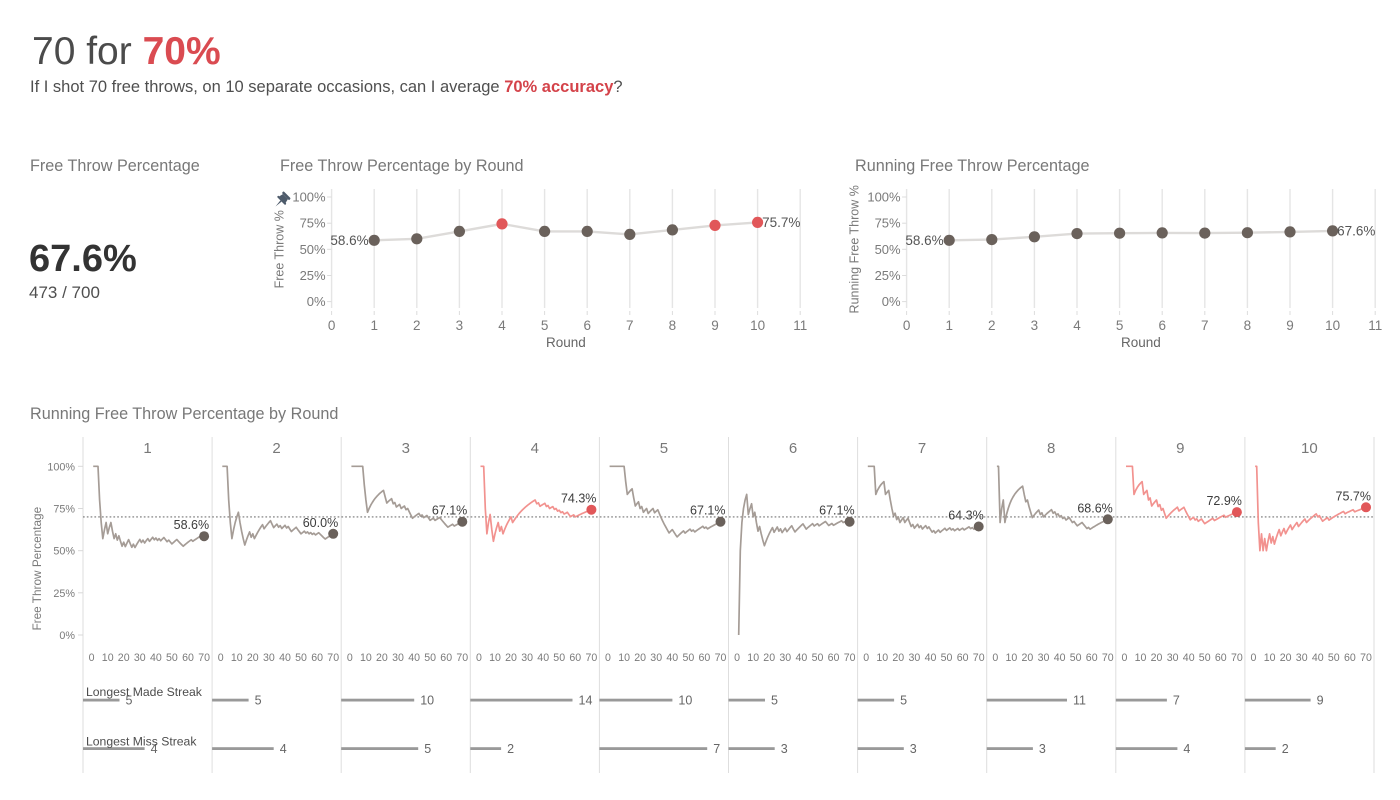 The height and width of the screenshot is (800, 1400). What do you see at coordinates (191, 525) in the screenshot?
I see `svg-text: 58.6%` at bounding box center [191, 525].